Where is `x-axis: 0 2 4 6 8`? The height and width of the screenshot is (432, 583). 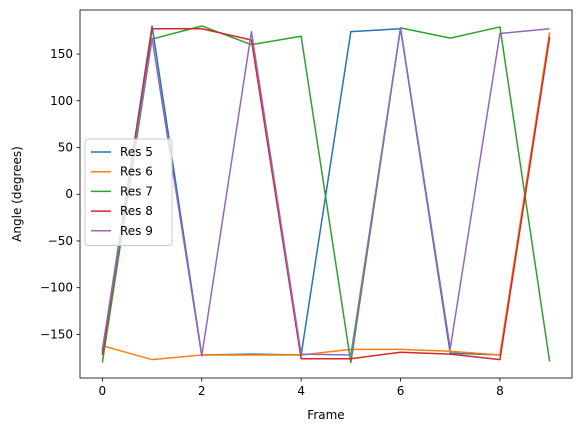
x-axis: 0 2 4 6 8 is located at coordinates (301, 388).